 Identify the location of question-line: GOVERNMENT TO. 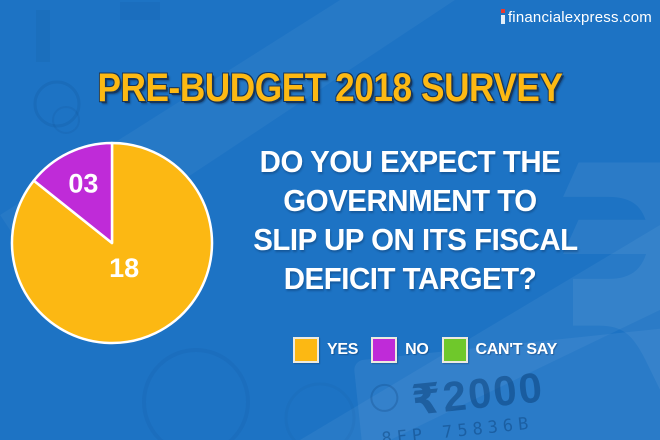
(410, 200).